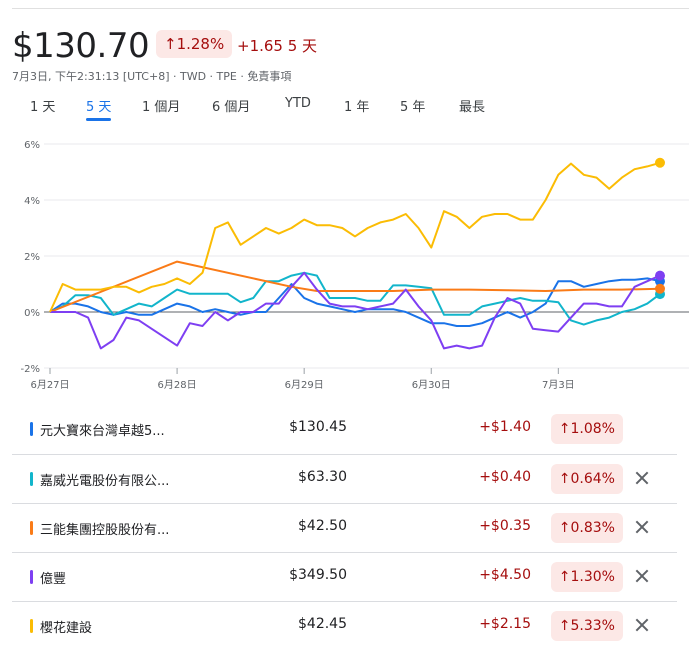 The height and width of the screenshot is (660, 689). Describe the element at coordinates (505, 477) in the screenshot. I see `security-change: +$0.40` at that location.